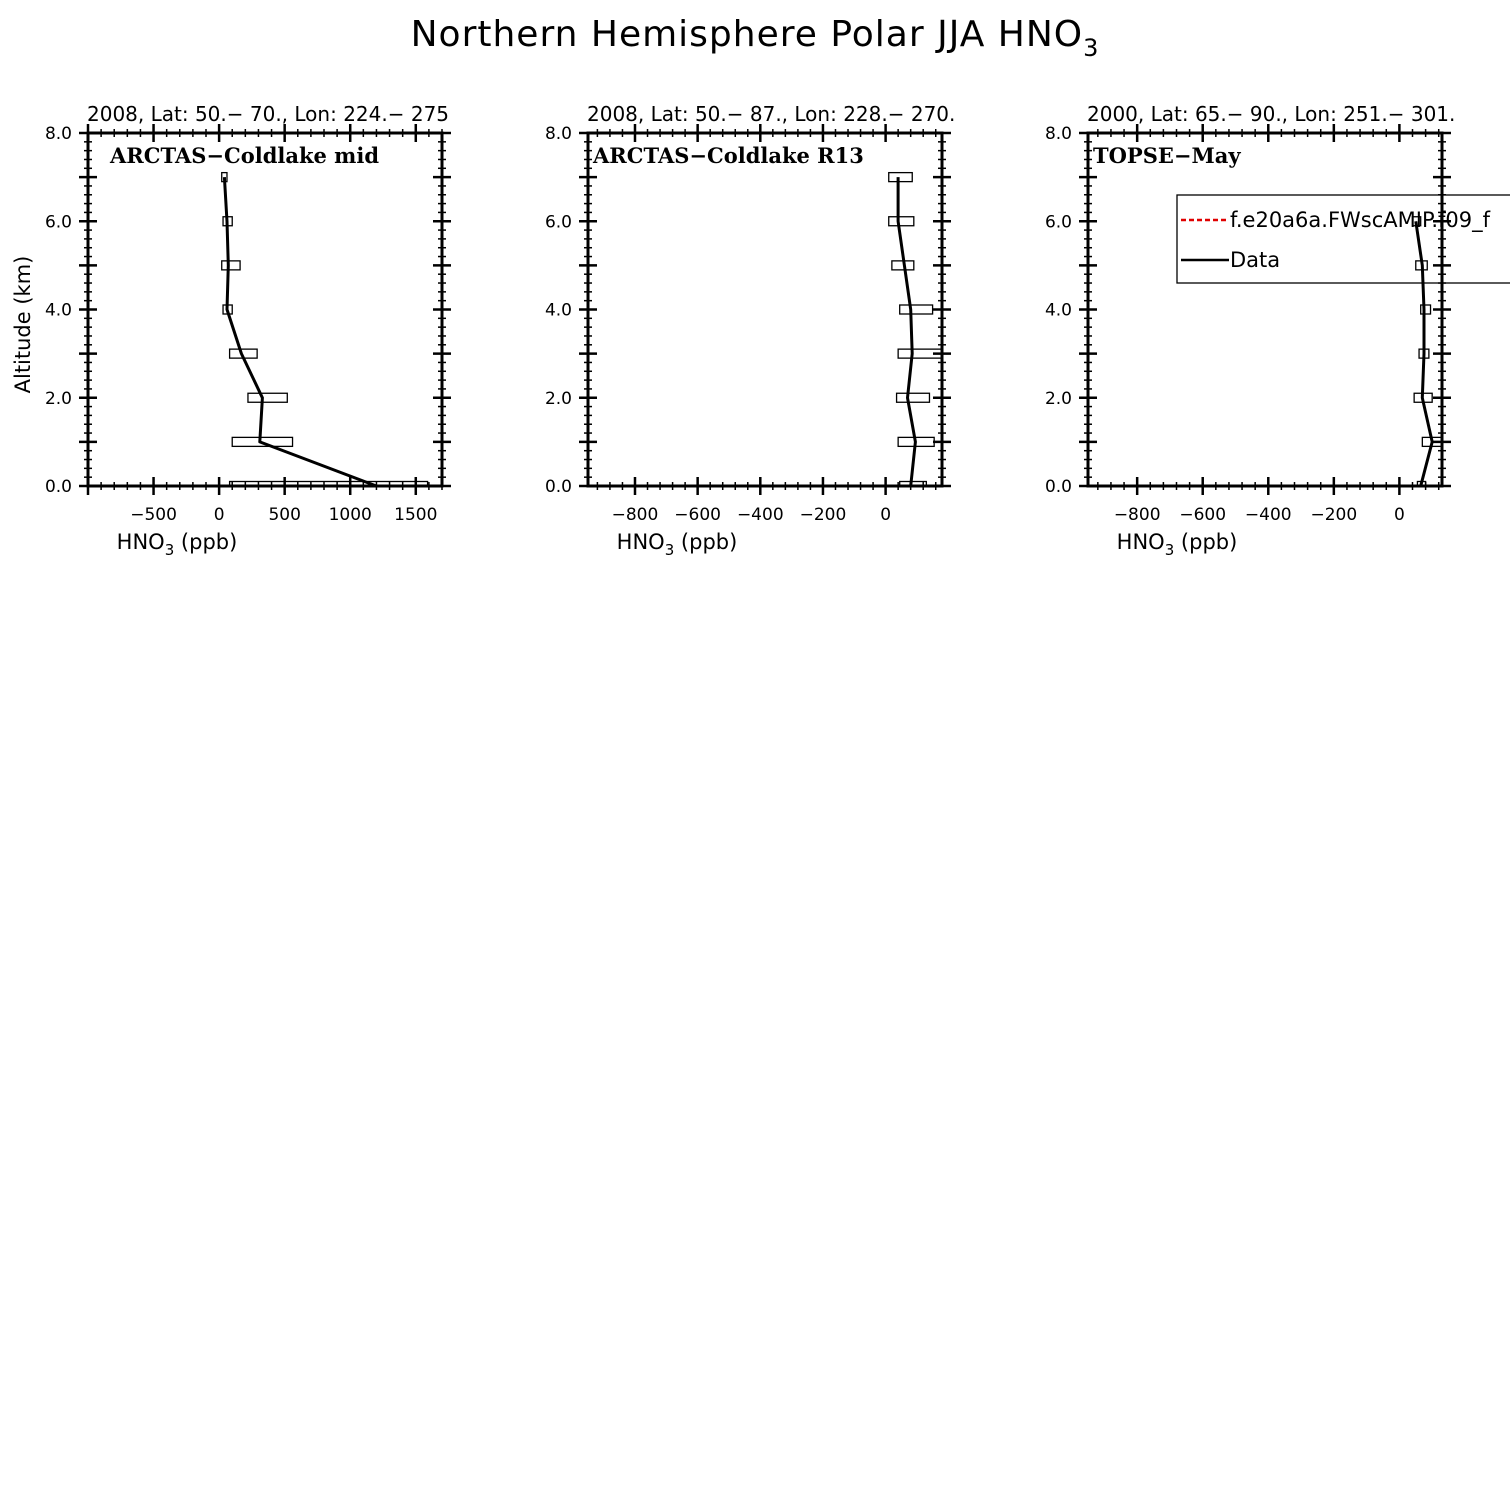 The height and width of the screenshot is (1510, 1510). I want to click on x-tick-label: 1500, so click(415, 515).